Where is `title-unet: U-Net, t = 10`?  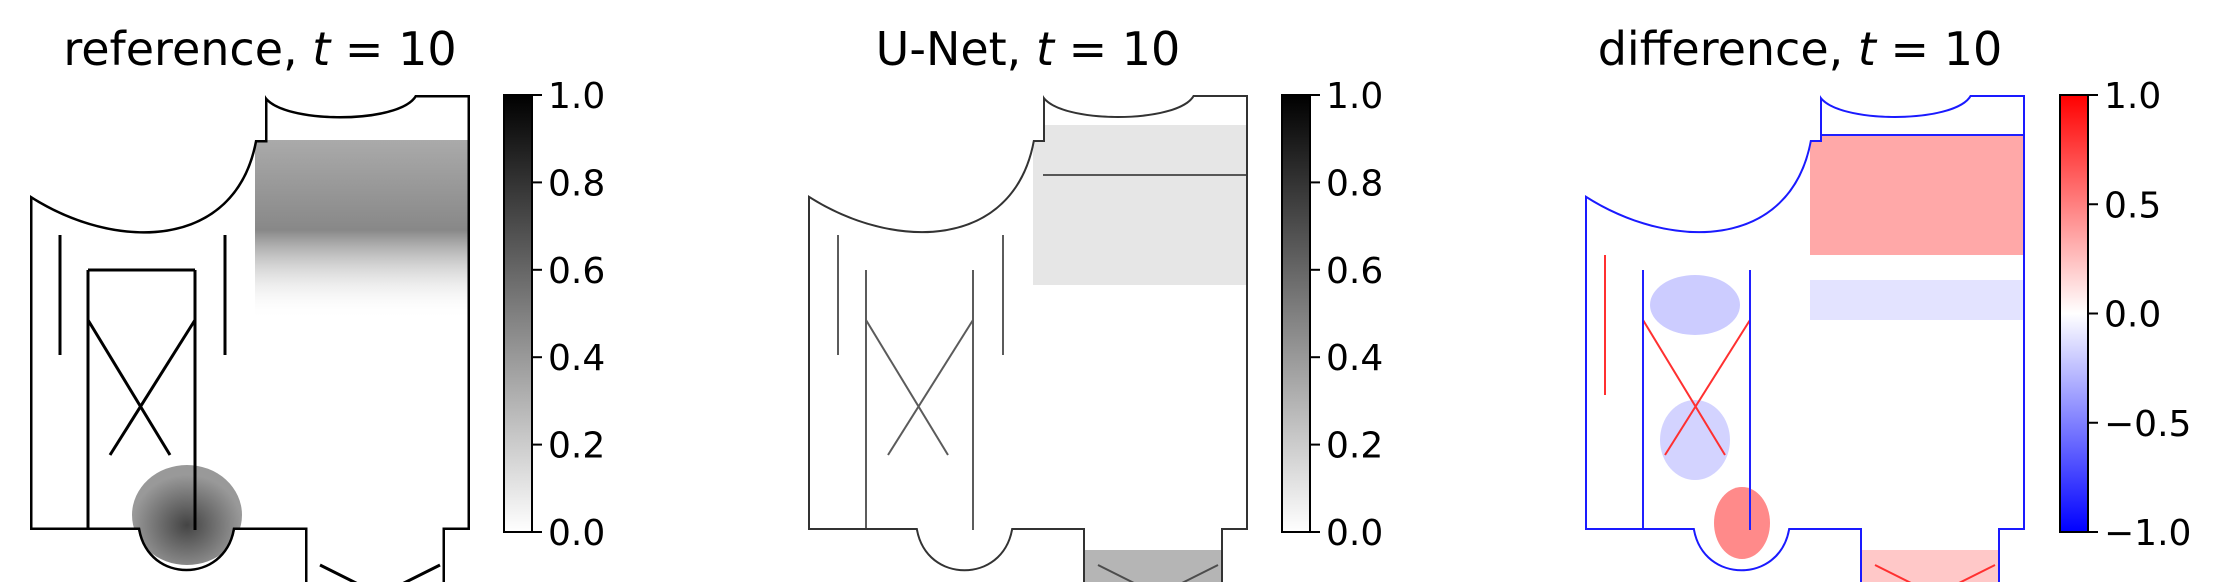
title-unet: U-Net, t = 10 is located at coordinates (1028, 49).